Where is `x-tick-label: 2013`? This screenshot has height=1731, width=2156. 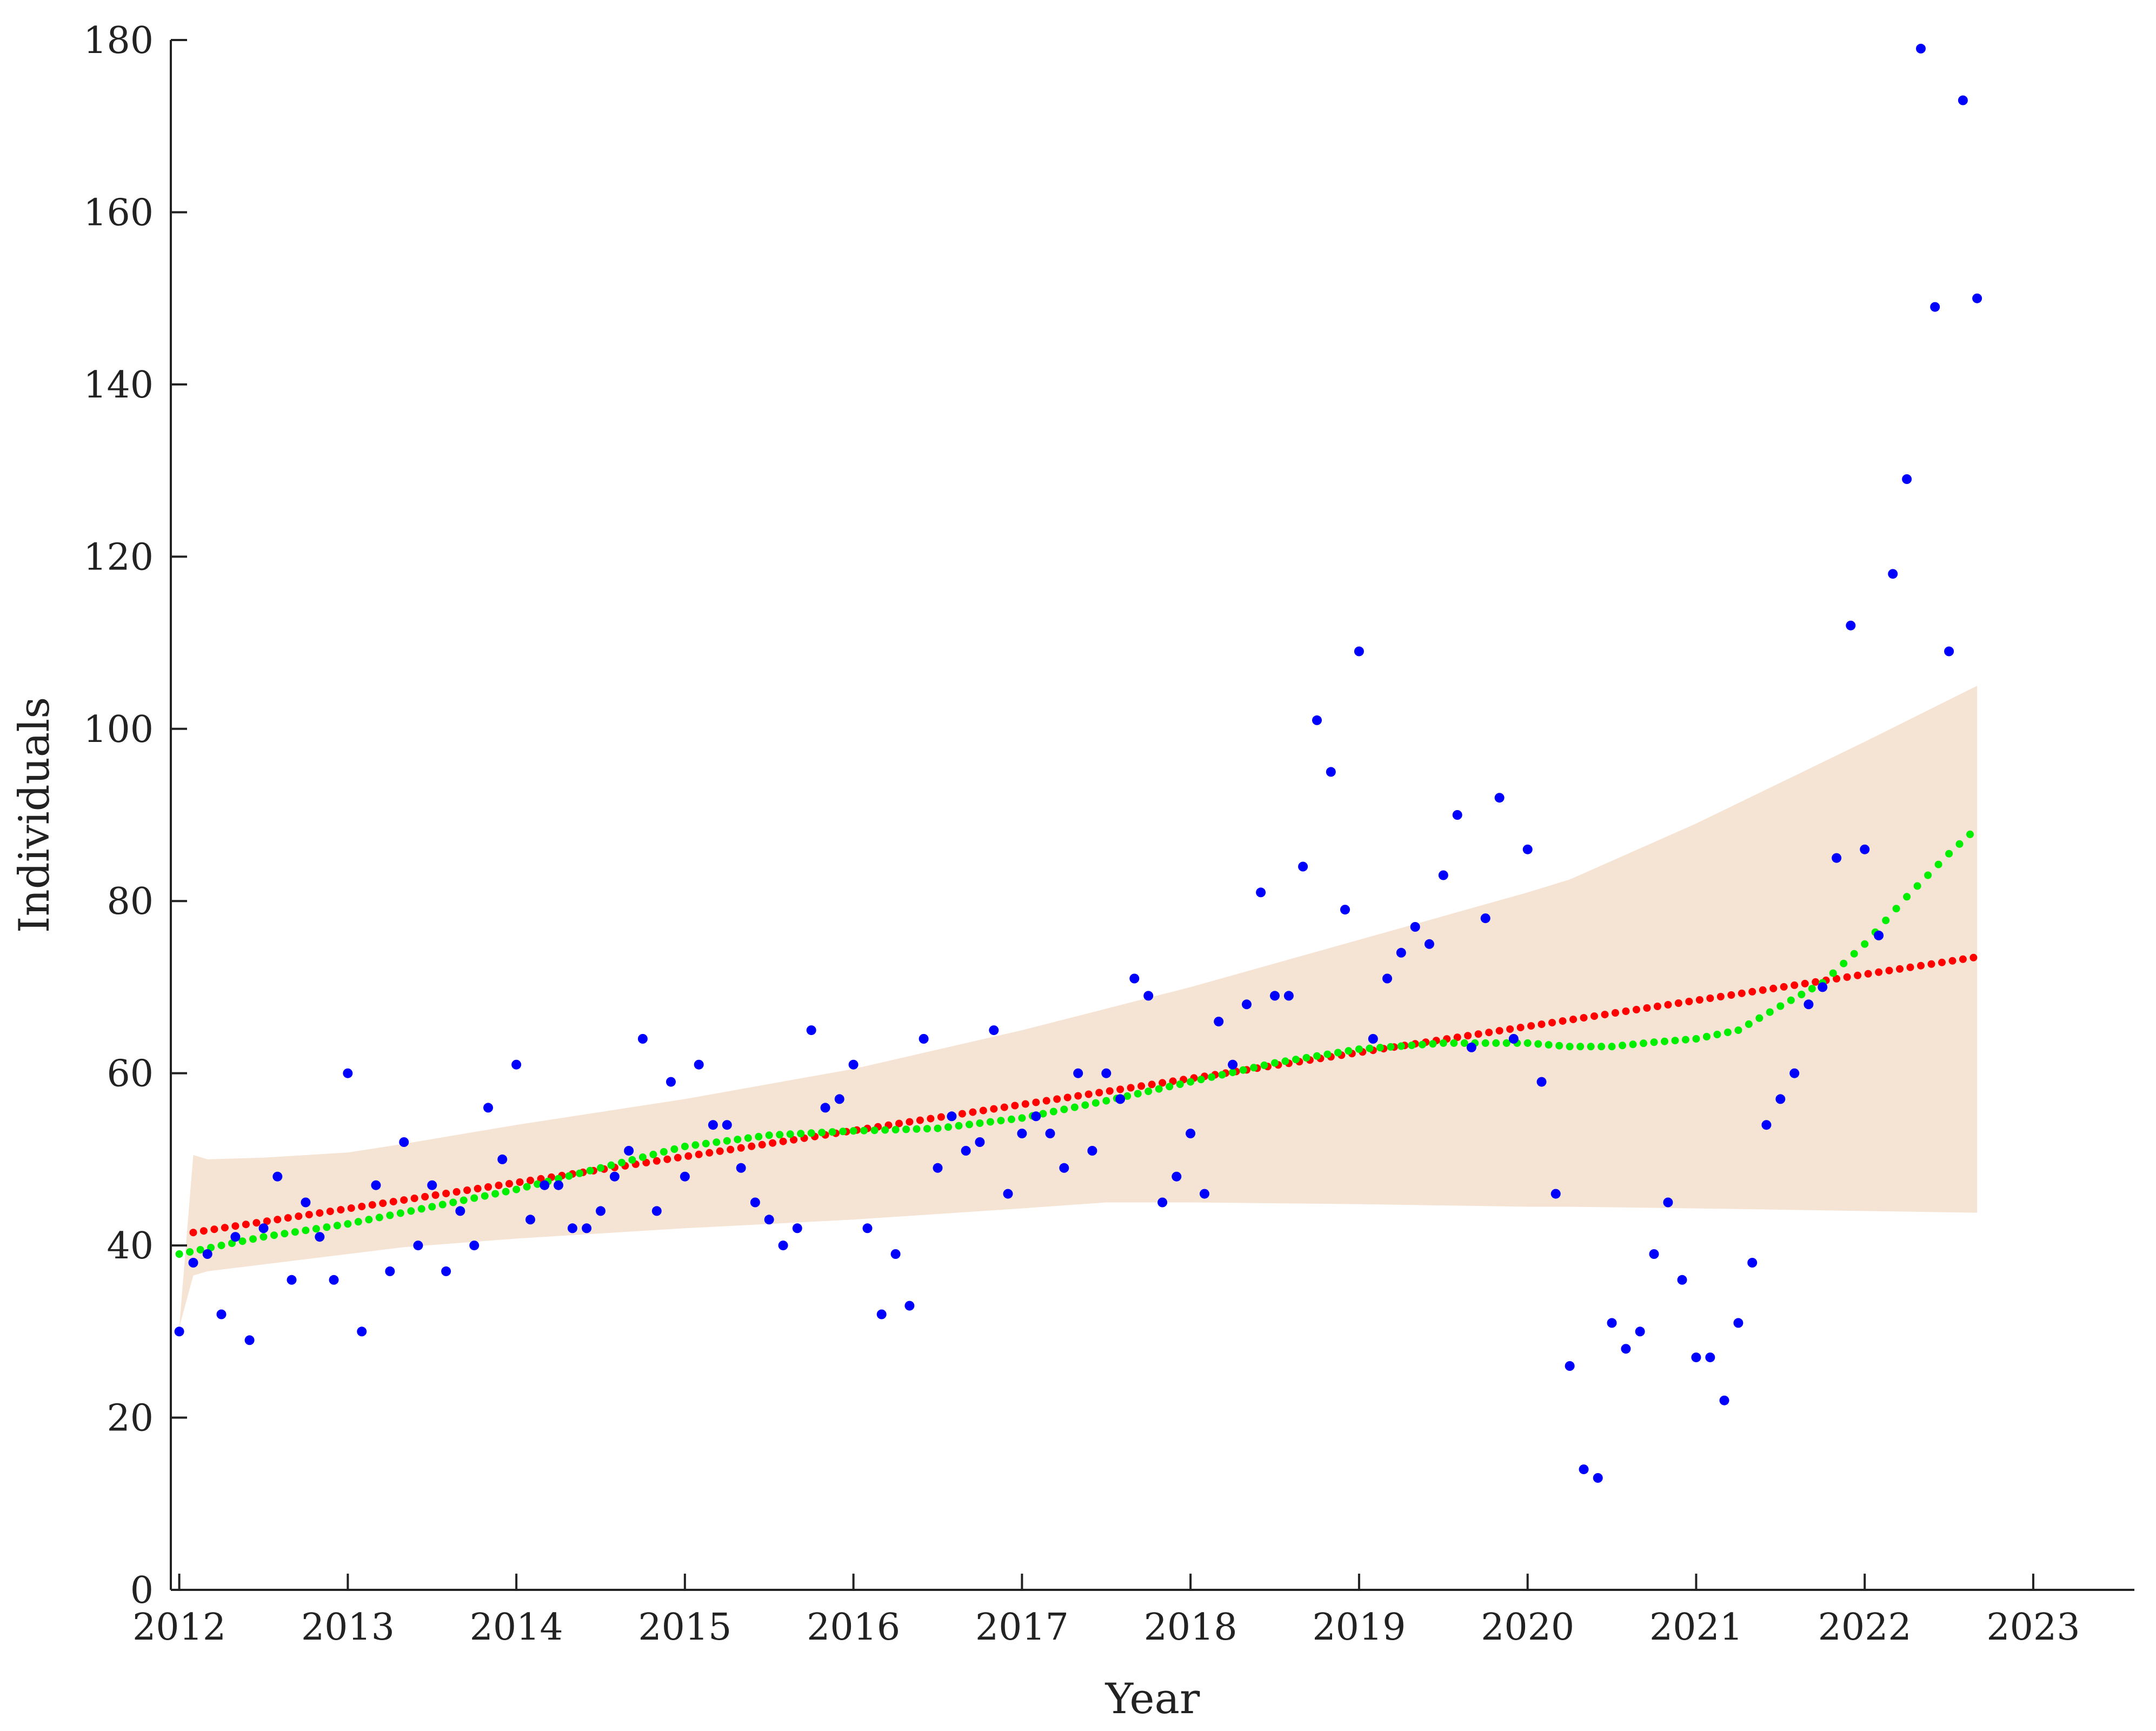
x-tick-label: 2013 is located at coordinates (348, 1628).